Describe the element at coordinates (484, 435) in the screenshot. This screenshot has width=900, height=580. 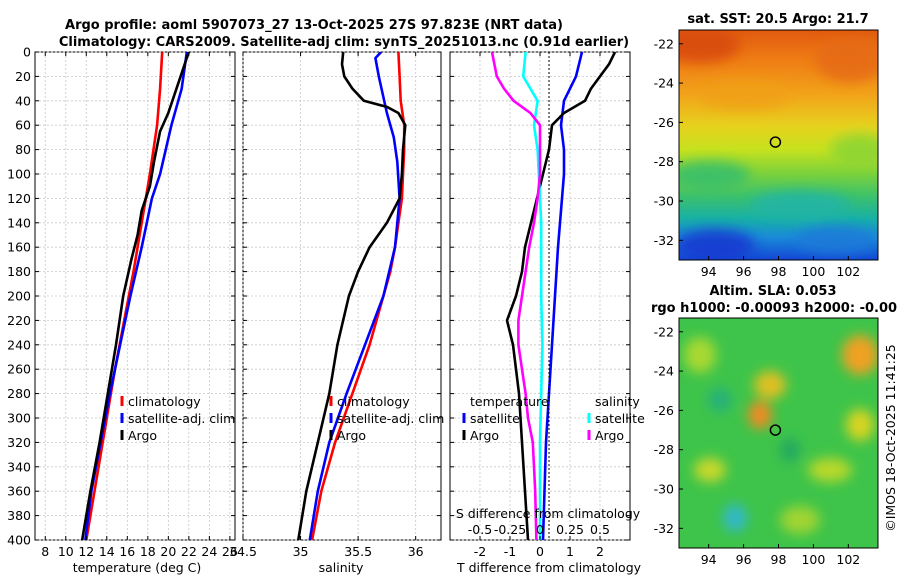
I see `legend-t-argo-label: Argo` at that location.